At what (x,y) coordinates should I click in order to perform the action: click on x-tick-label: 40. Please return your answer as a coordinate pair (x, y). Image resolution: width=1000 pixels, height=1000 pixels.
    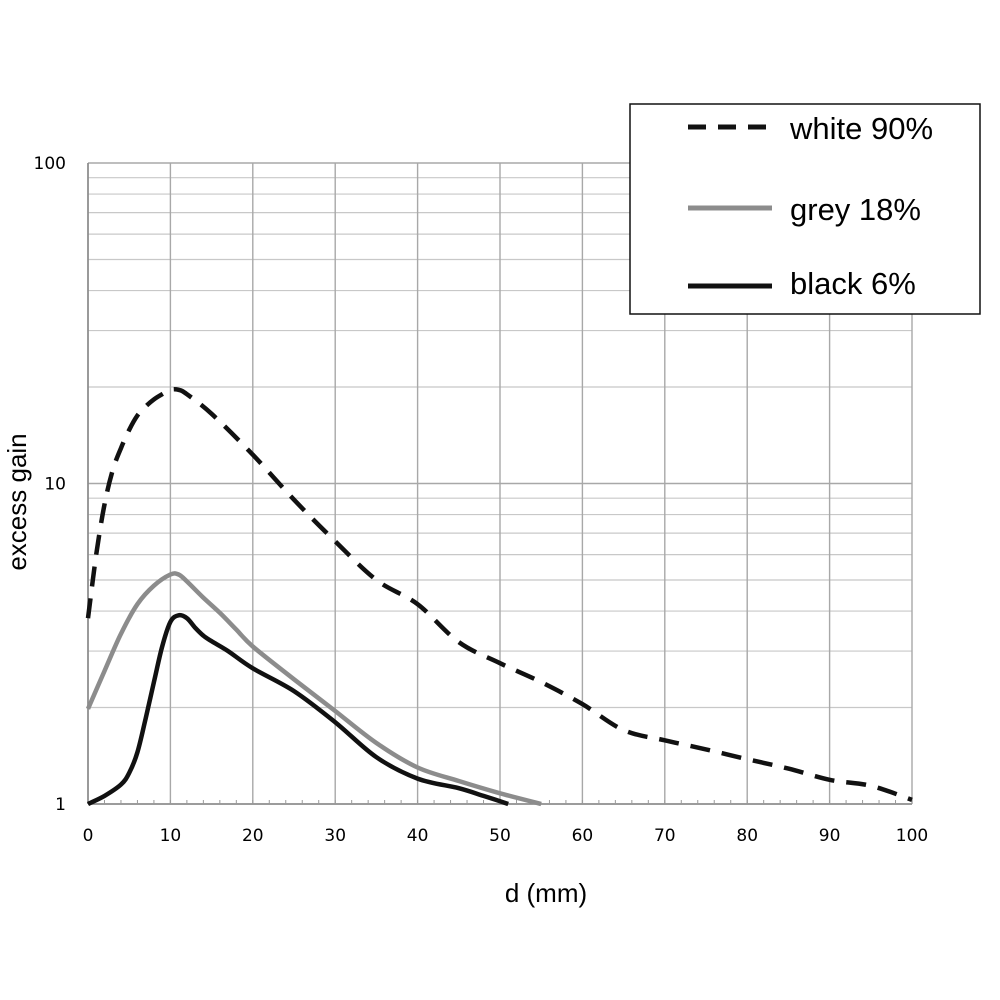
    Looking at the image, I should click on (418, 836).